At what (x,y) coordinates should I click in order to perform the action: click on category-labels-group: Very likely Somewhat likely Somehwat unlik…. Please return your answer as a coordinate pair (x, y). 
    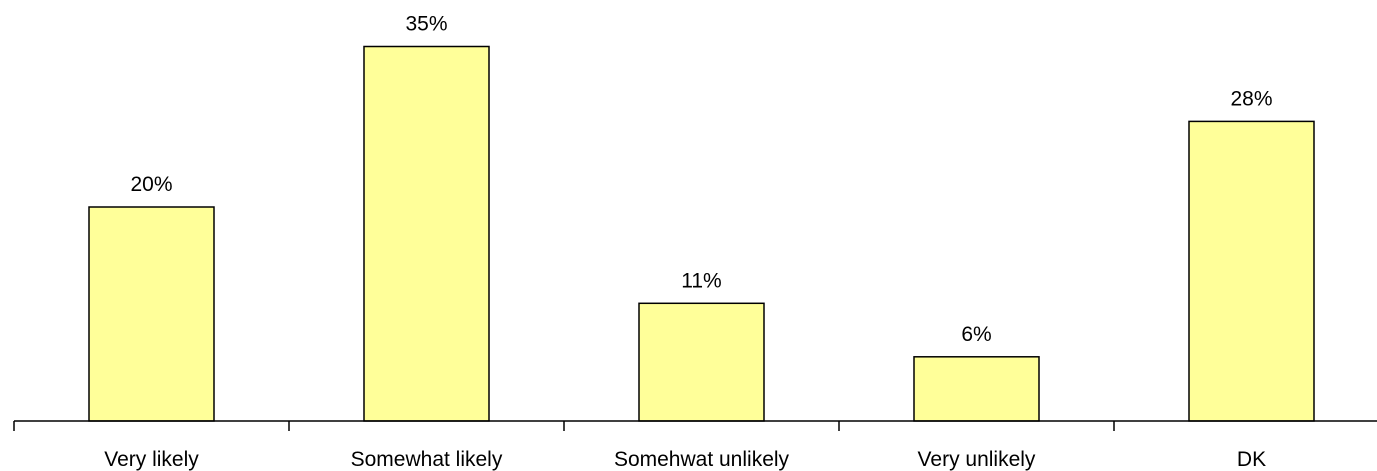
    Looking at the image, I should click on (685, 459).